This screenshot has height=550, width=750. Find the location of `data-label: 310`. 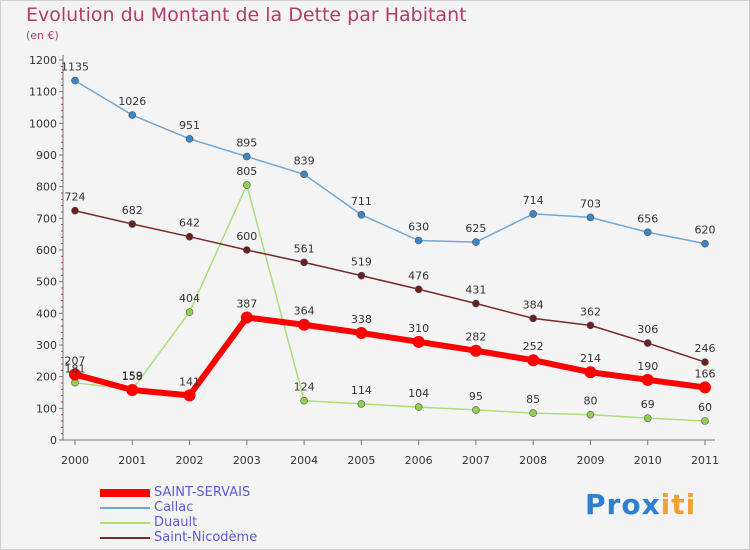

data-label: 310 is located at coordinates (418, 328).